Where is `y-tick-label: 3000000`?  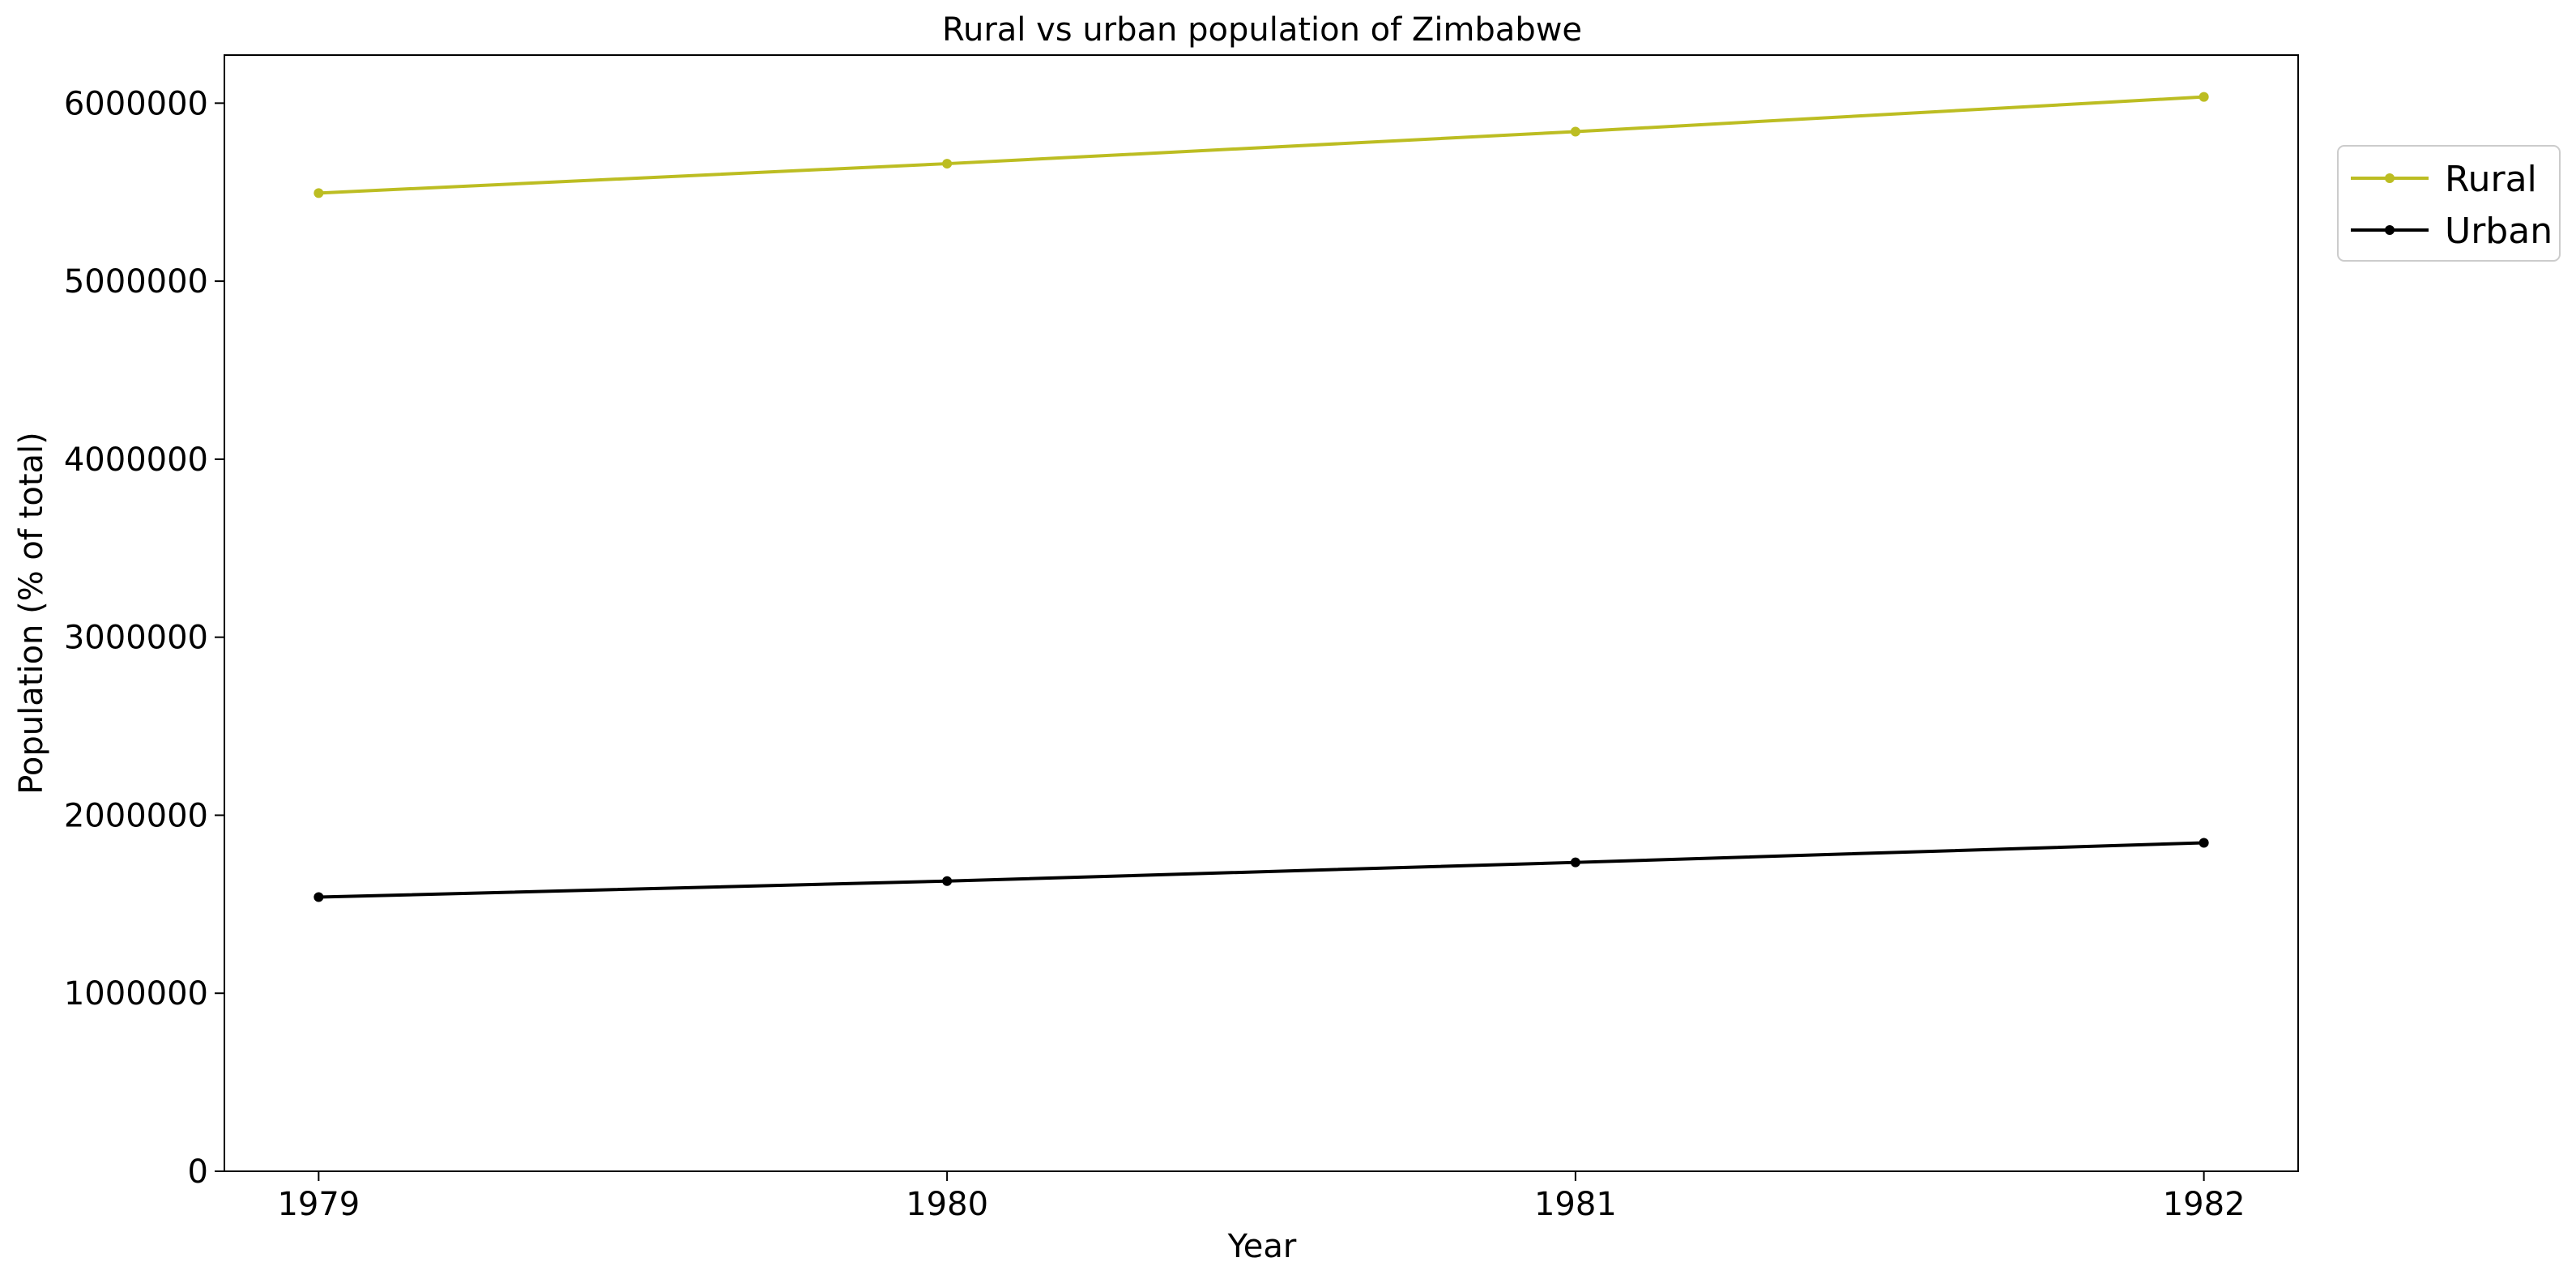
y-tick-label: 3000000 is located at coordinates (136, 638).